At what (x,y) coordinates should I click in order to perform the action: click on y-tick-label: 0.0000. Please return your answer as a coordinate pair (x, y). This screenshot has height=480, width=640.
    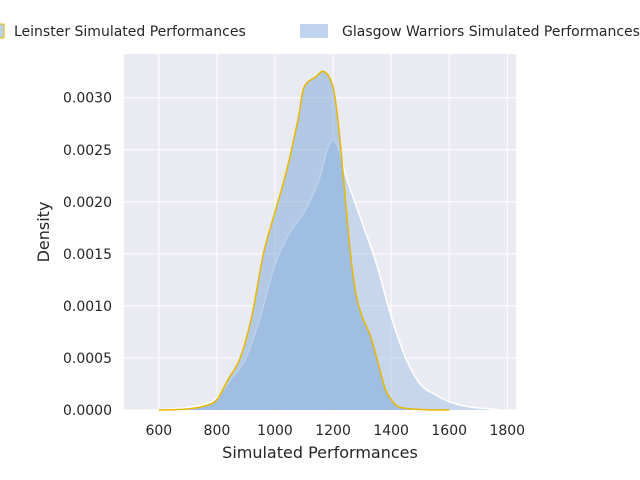
    Looking at the image, I should click on (87, 411).